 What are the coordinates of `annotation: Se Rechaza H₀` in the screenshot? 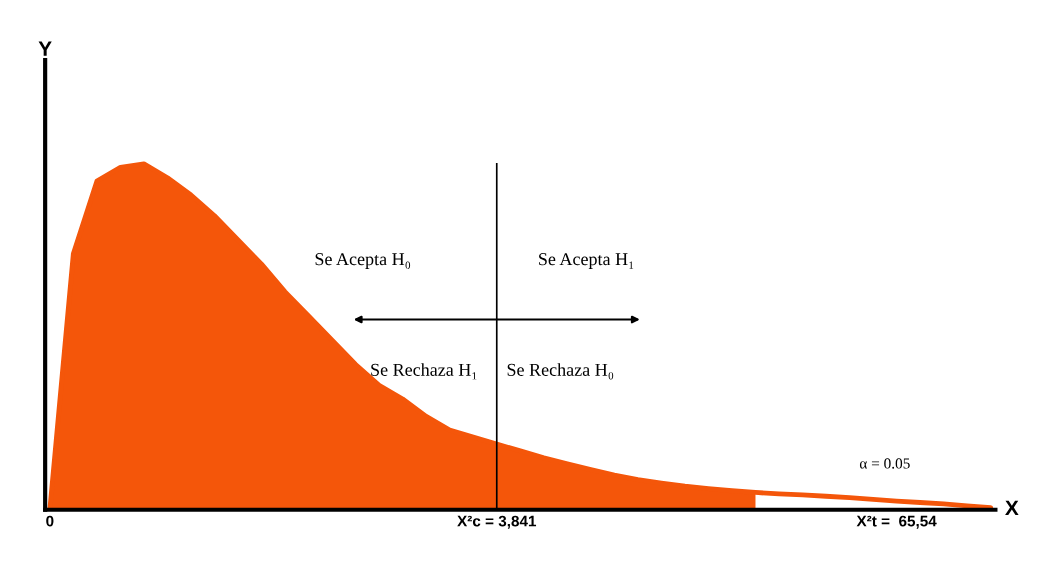 It's located at (560, 371).